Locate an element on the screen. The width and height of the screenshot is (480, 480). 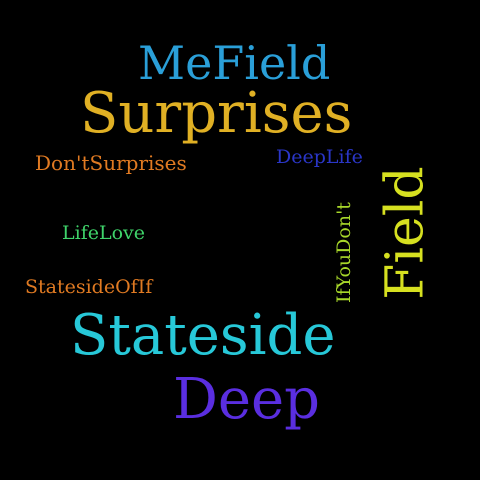
word-surprises: Surprises is located at coordinates (216, 113).